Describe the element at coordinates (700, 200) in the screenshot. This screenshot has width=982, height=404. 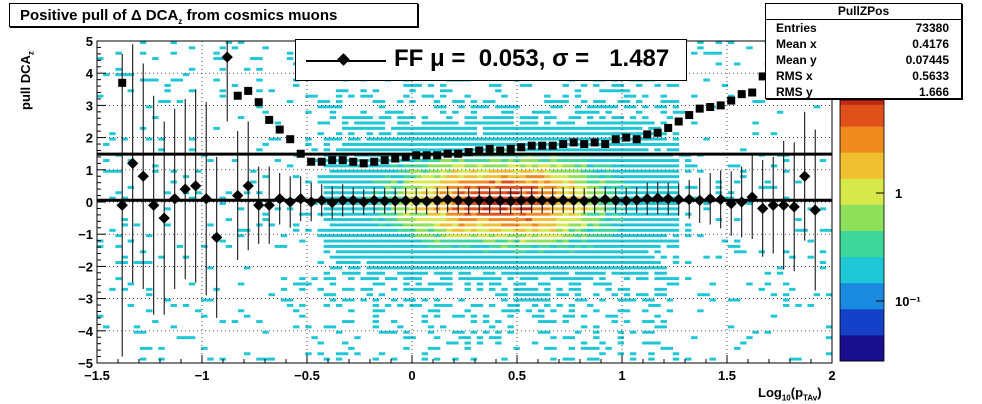
I see `mean-point` at that location.